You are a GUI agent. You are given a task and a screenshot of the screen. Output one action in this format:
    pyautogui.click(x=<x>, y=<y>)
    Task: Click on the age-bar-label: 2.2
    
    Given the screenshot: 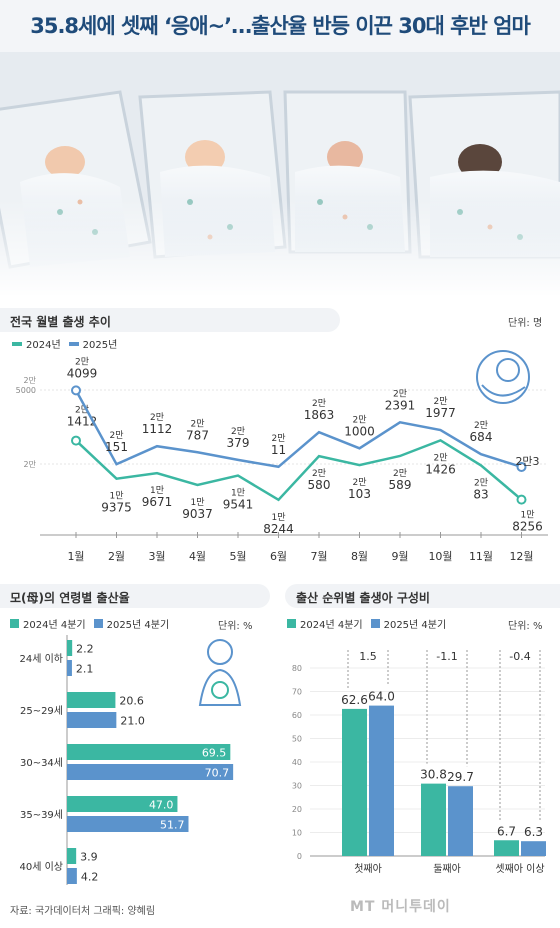 What is the action you would take?
    pyautogui.click(x=85, y=649)
    